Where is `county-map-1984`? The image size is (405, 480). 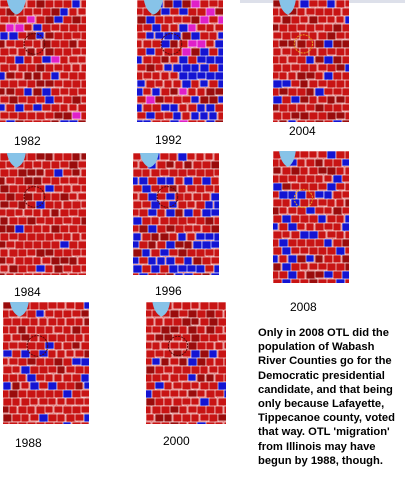 county-map-1984 is located at coordinates (43, 214).